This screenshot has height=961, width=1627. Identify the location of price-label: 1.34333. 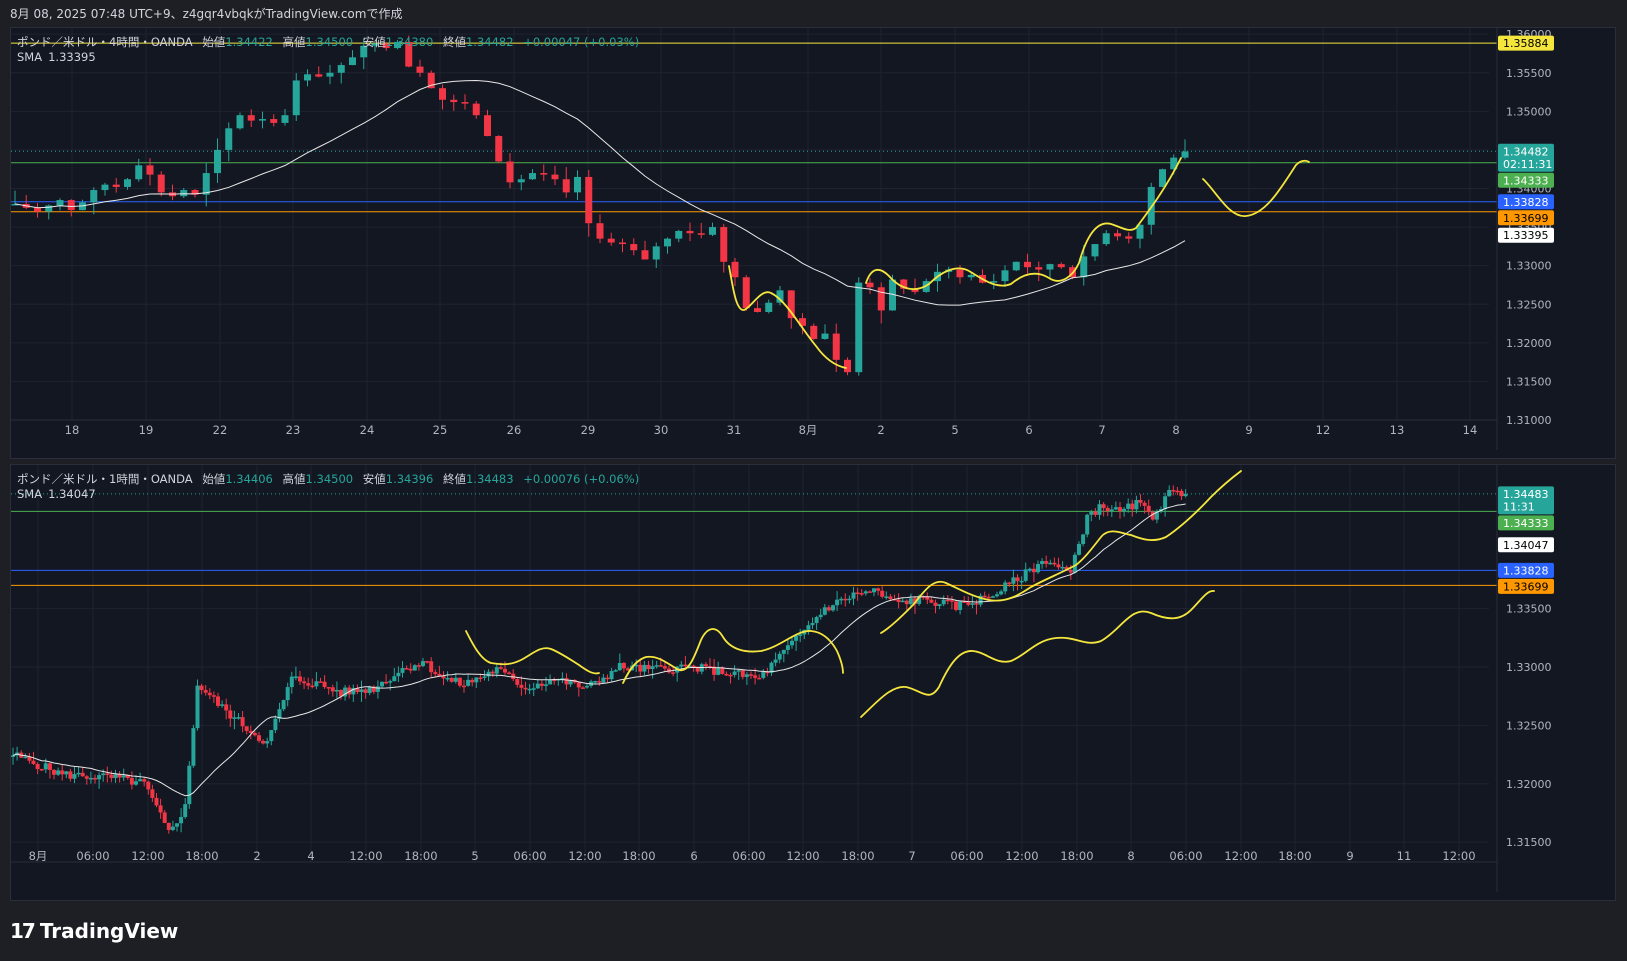
(1526, 180).